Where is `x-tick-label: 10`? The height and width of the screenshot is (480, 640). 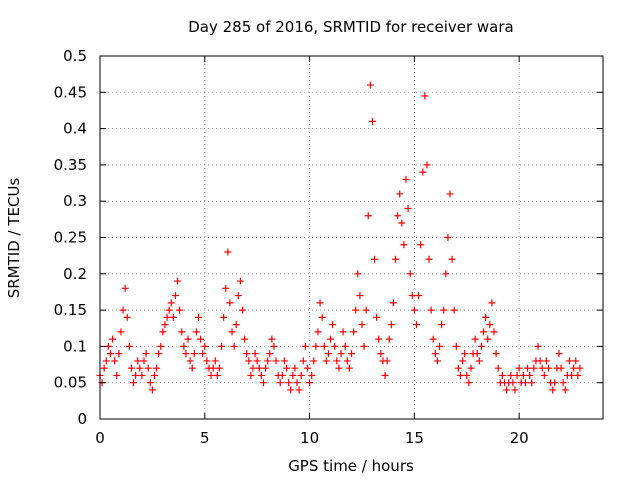
x-tick-label: 10 is located at coordinates (309, 438).